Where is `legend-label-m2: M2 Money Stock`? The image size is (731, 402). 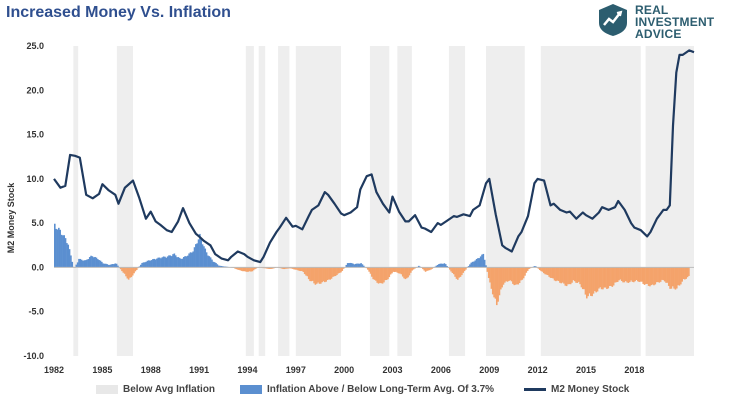 legend-label-m2: M2 Money Stock is located at coordinates (590, 389).